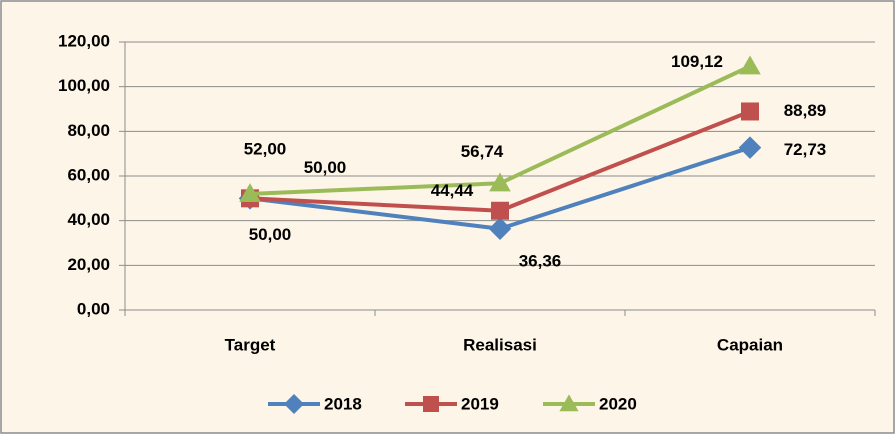 The image size is (895, 434). What do you see at coordinates (250, 344) in the screenshot?
I see `x-tick-label: Target` at bounding box center [250, 344].